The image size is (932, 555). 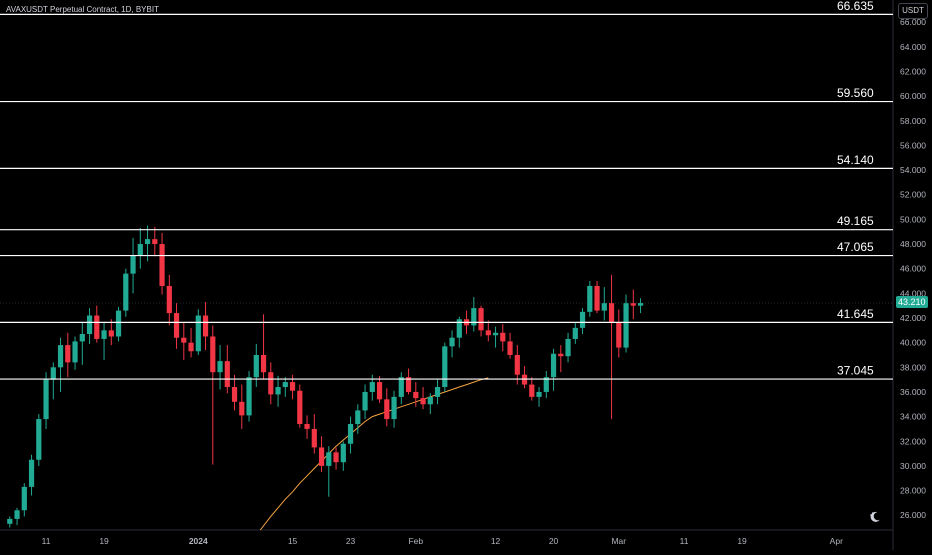 What do you see at coordinates (913, 293) in the screenshot?
I see `price-tick-label: 44.000` at bounding box center [913, 293].